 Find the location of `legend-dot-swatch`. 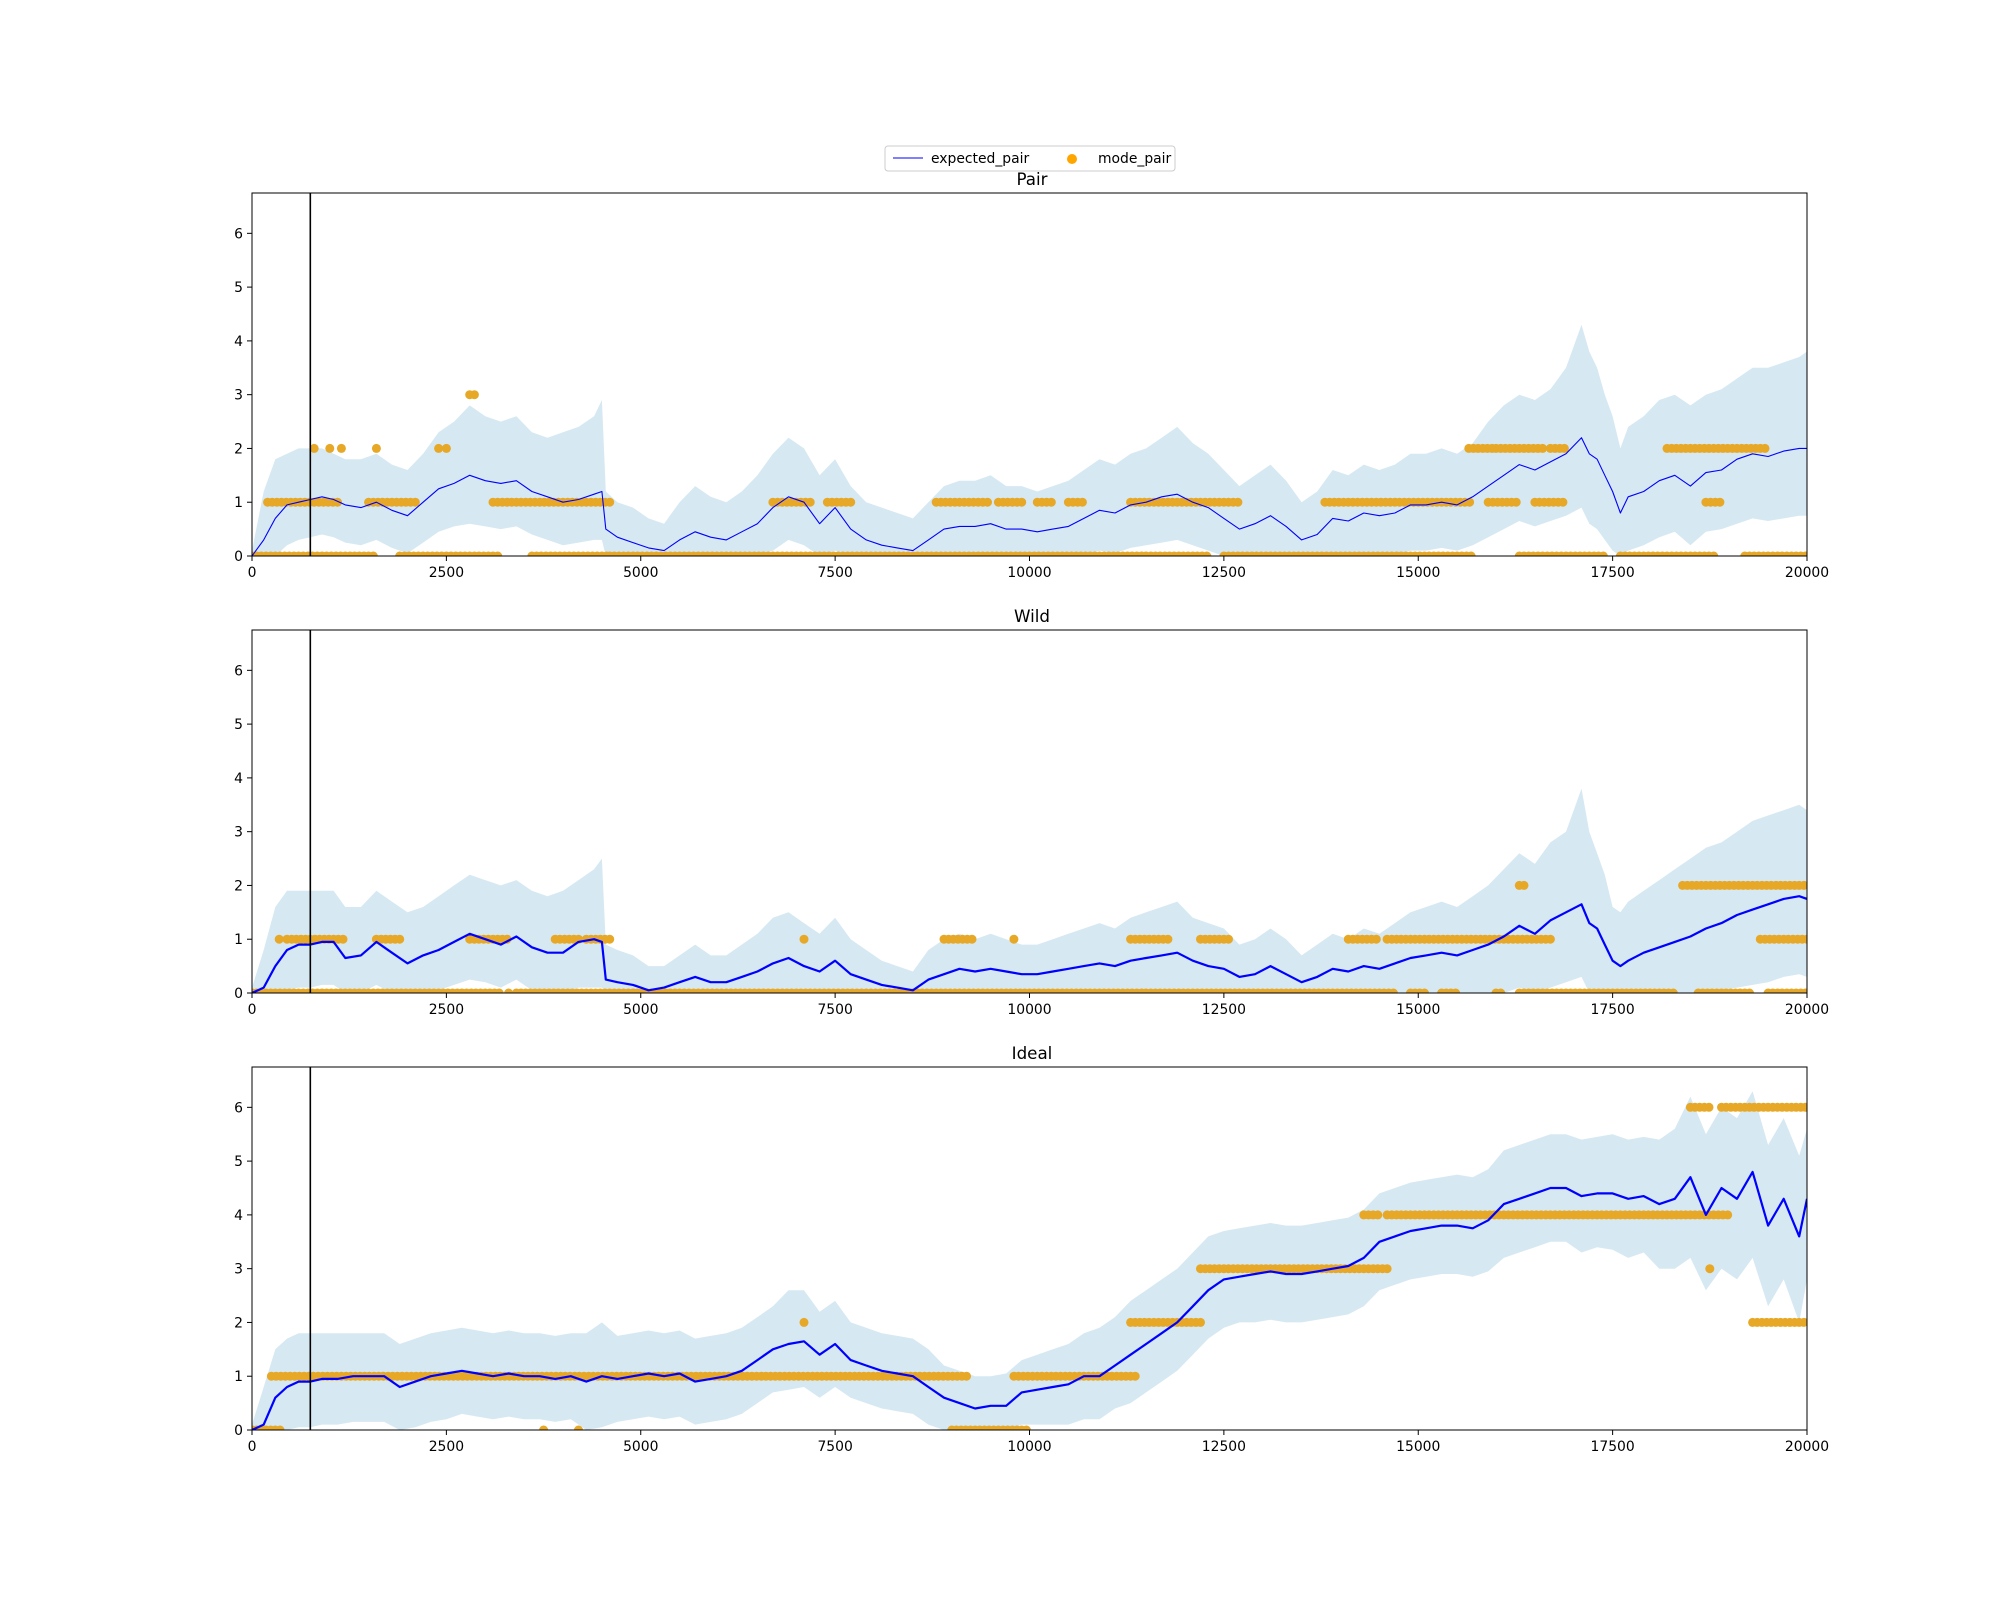

legend-dot-swatch is located at coordinates (1072, 159).